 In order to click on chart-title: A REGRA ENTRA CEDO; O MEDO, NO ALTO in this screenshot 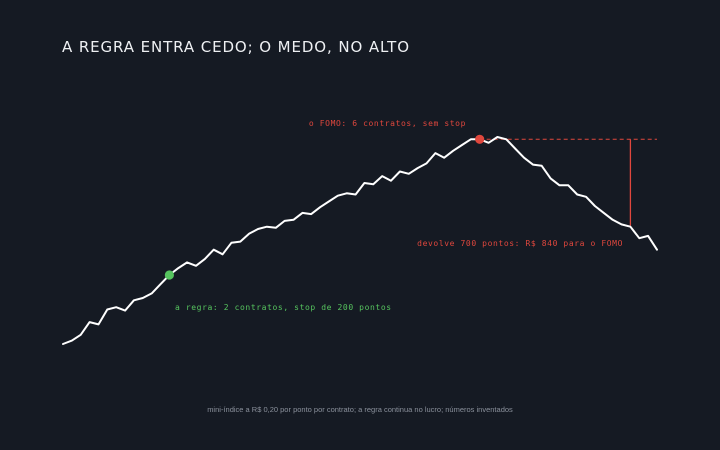, I will do `click(236, 47)`.